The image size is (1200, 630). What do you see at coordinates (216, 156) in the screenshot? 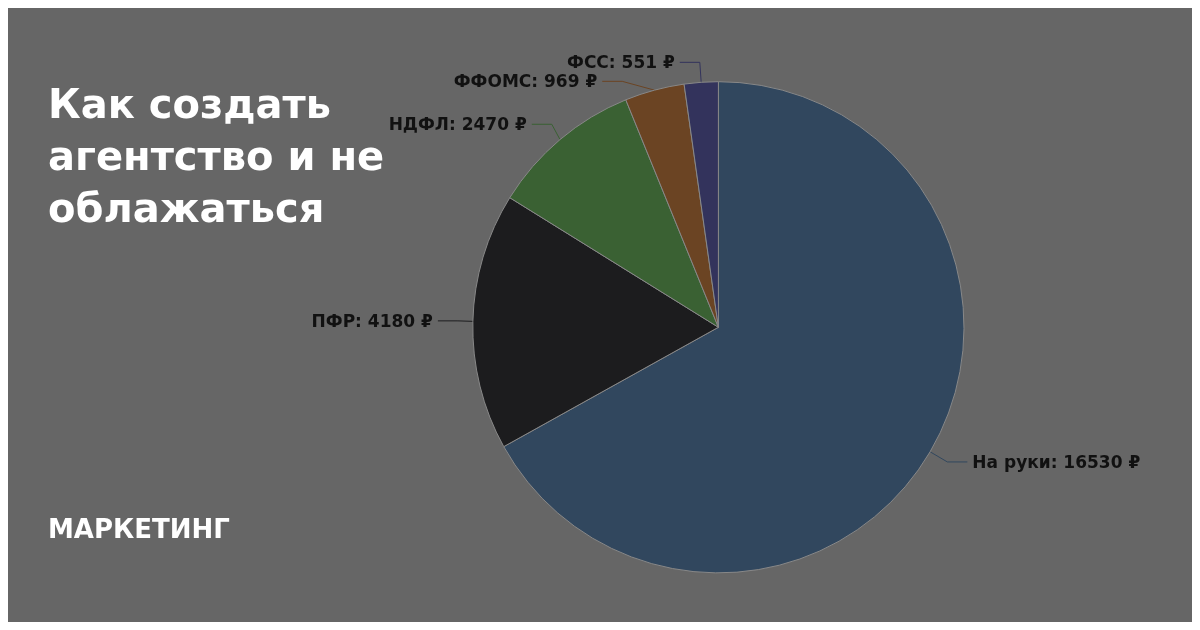
I see `text: Как создать агентство и не облажаться` at bounding box center [216, 156].